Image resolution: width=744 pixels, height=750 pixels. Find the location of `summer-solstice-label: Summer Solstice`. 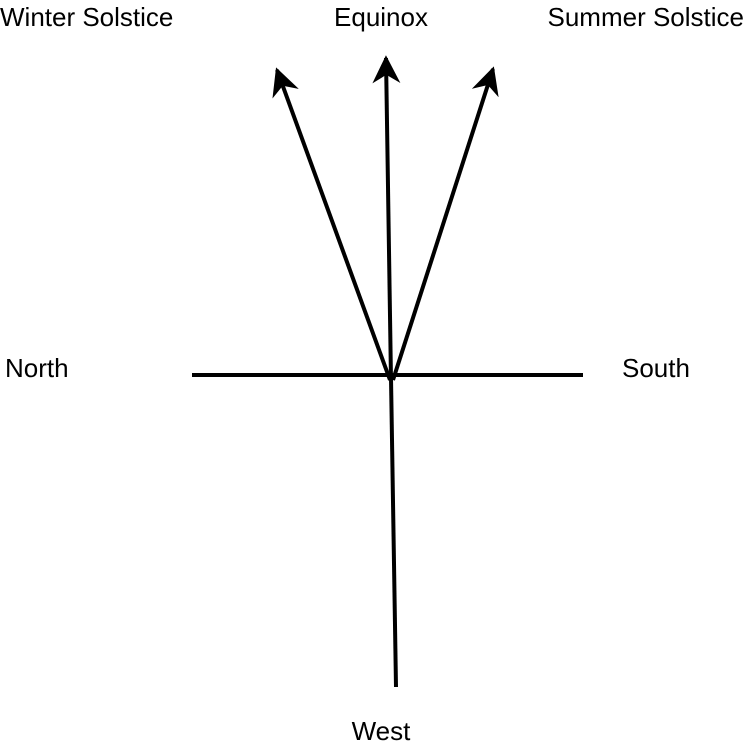

summer-solstice-label: Summer Solstice is located at coordinates (646, 17).